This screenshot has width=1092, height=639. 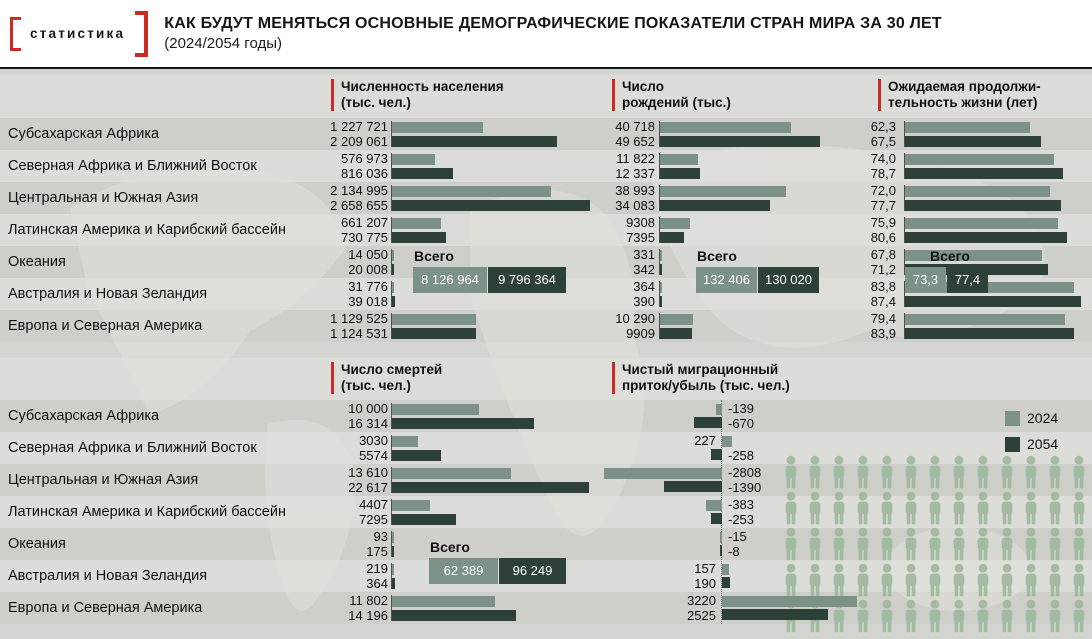 I want to click on header-line: тельность жизни (лет), so click(x=963, y=102).